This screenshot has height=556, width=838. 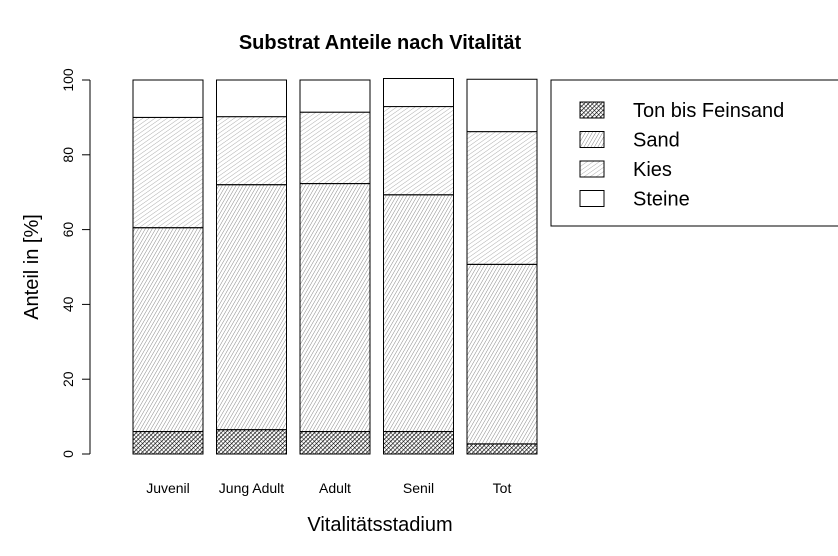 I want to click on x-axis-title: Vitalitätsstadium, so click(x=379, y=525).